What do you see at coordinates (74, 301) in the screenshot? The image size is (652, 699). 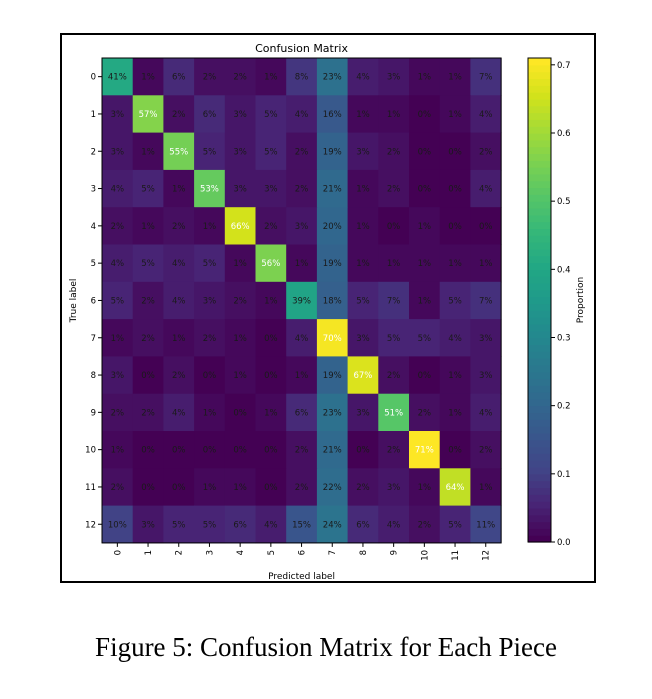 I see `y-axis-label: True label` at bounding box center [74, 301].